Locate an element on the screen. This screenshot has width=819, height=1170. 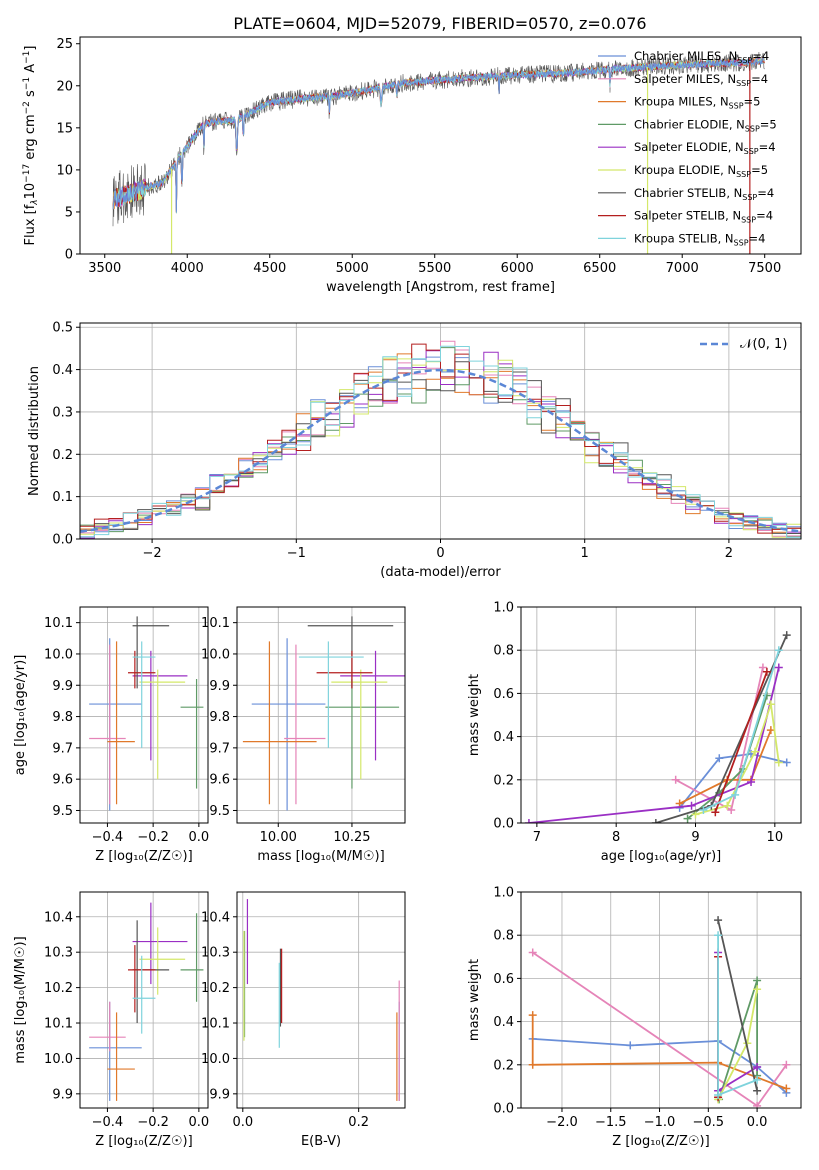
legend-entry: Salpeter MILES, NSSP=4 is located at coordinates (701, 80).